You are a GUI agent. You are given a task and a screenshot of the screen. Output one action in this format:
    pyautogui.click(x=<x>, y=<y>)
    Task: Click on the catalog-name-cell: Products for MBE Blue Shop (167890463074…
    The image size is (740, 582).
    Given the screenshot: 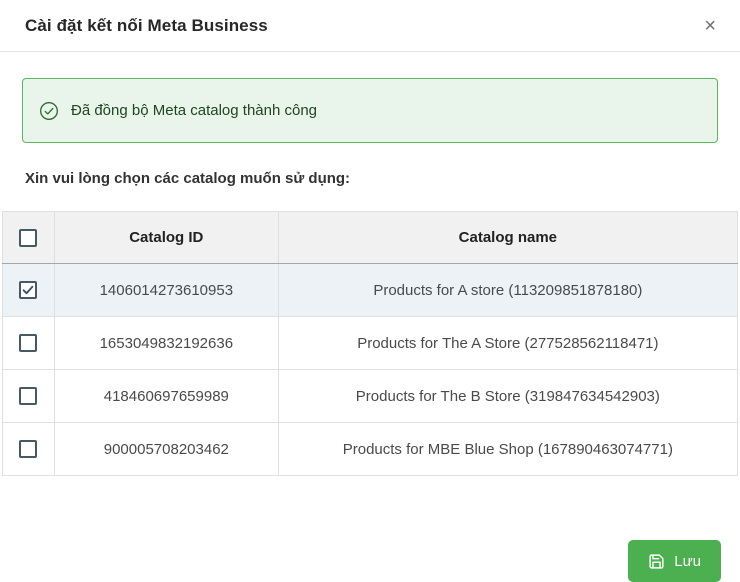 What is the action you would take?
    pyautogui.click(x=508, y=449)
    